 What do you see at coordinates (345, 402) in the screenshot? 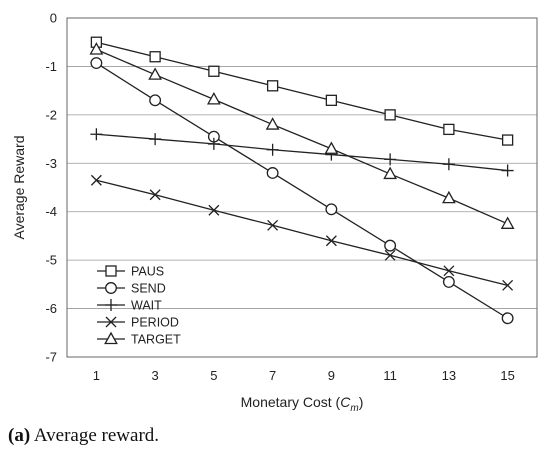
I see `x-axis-title-var: C` at bounding box center [345, 402].